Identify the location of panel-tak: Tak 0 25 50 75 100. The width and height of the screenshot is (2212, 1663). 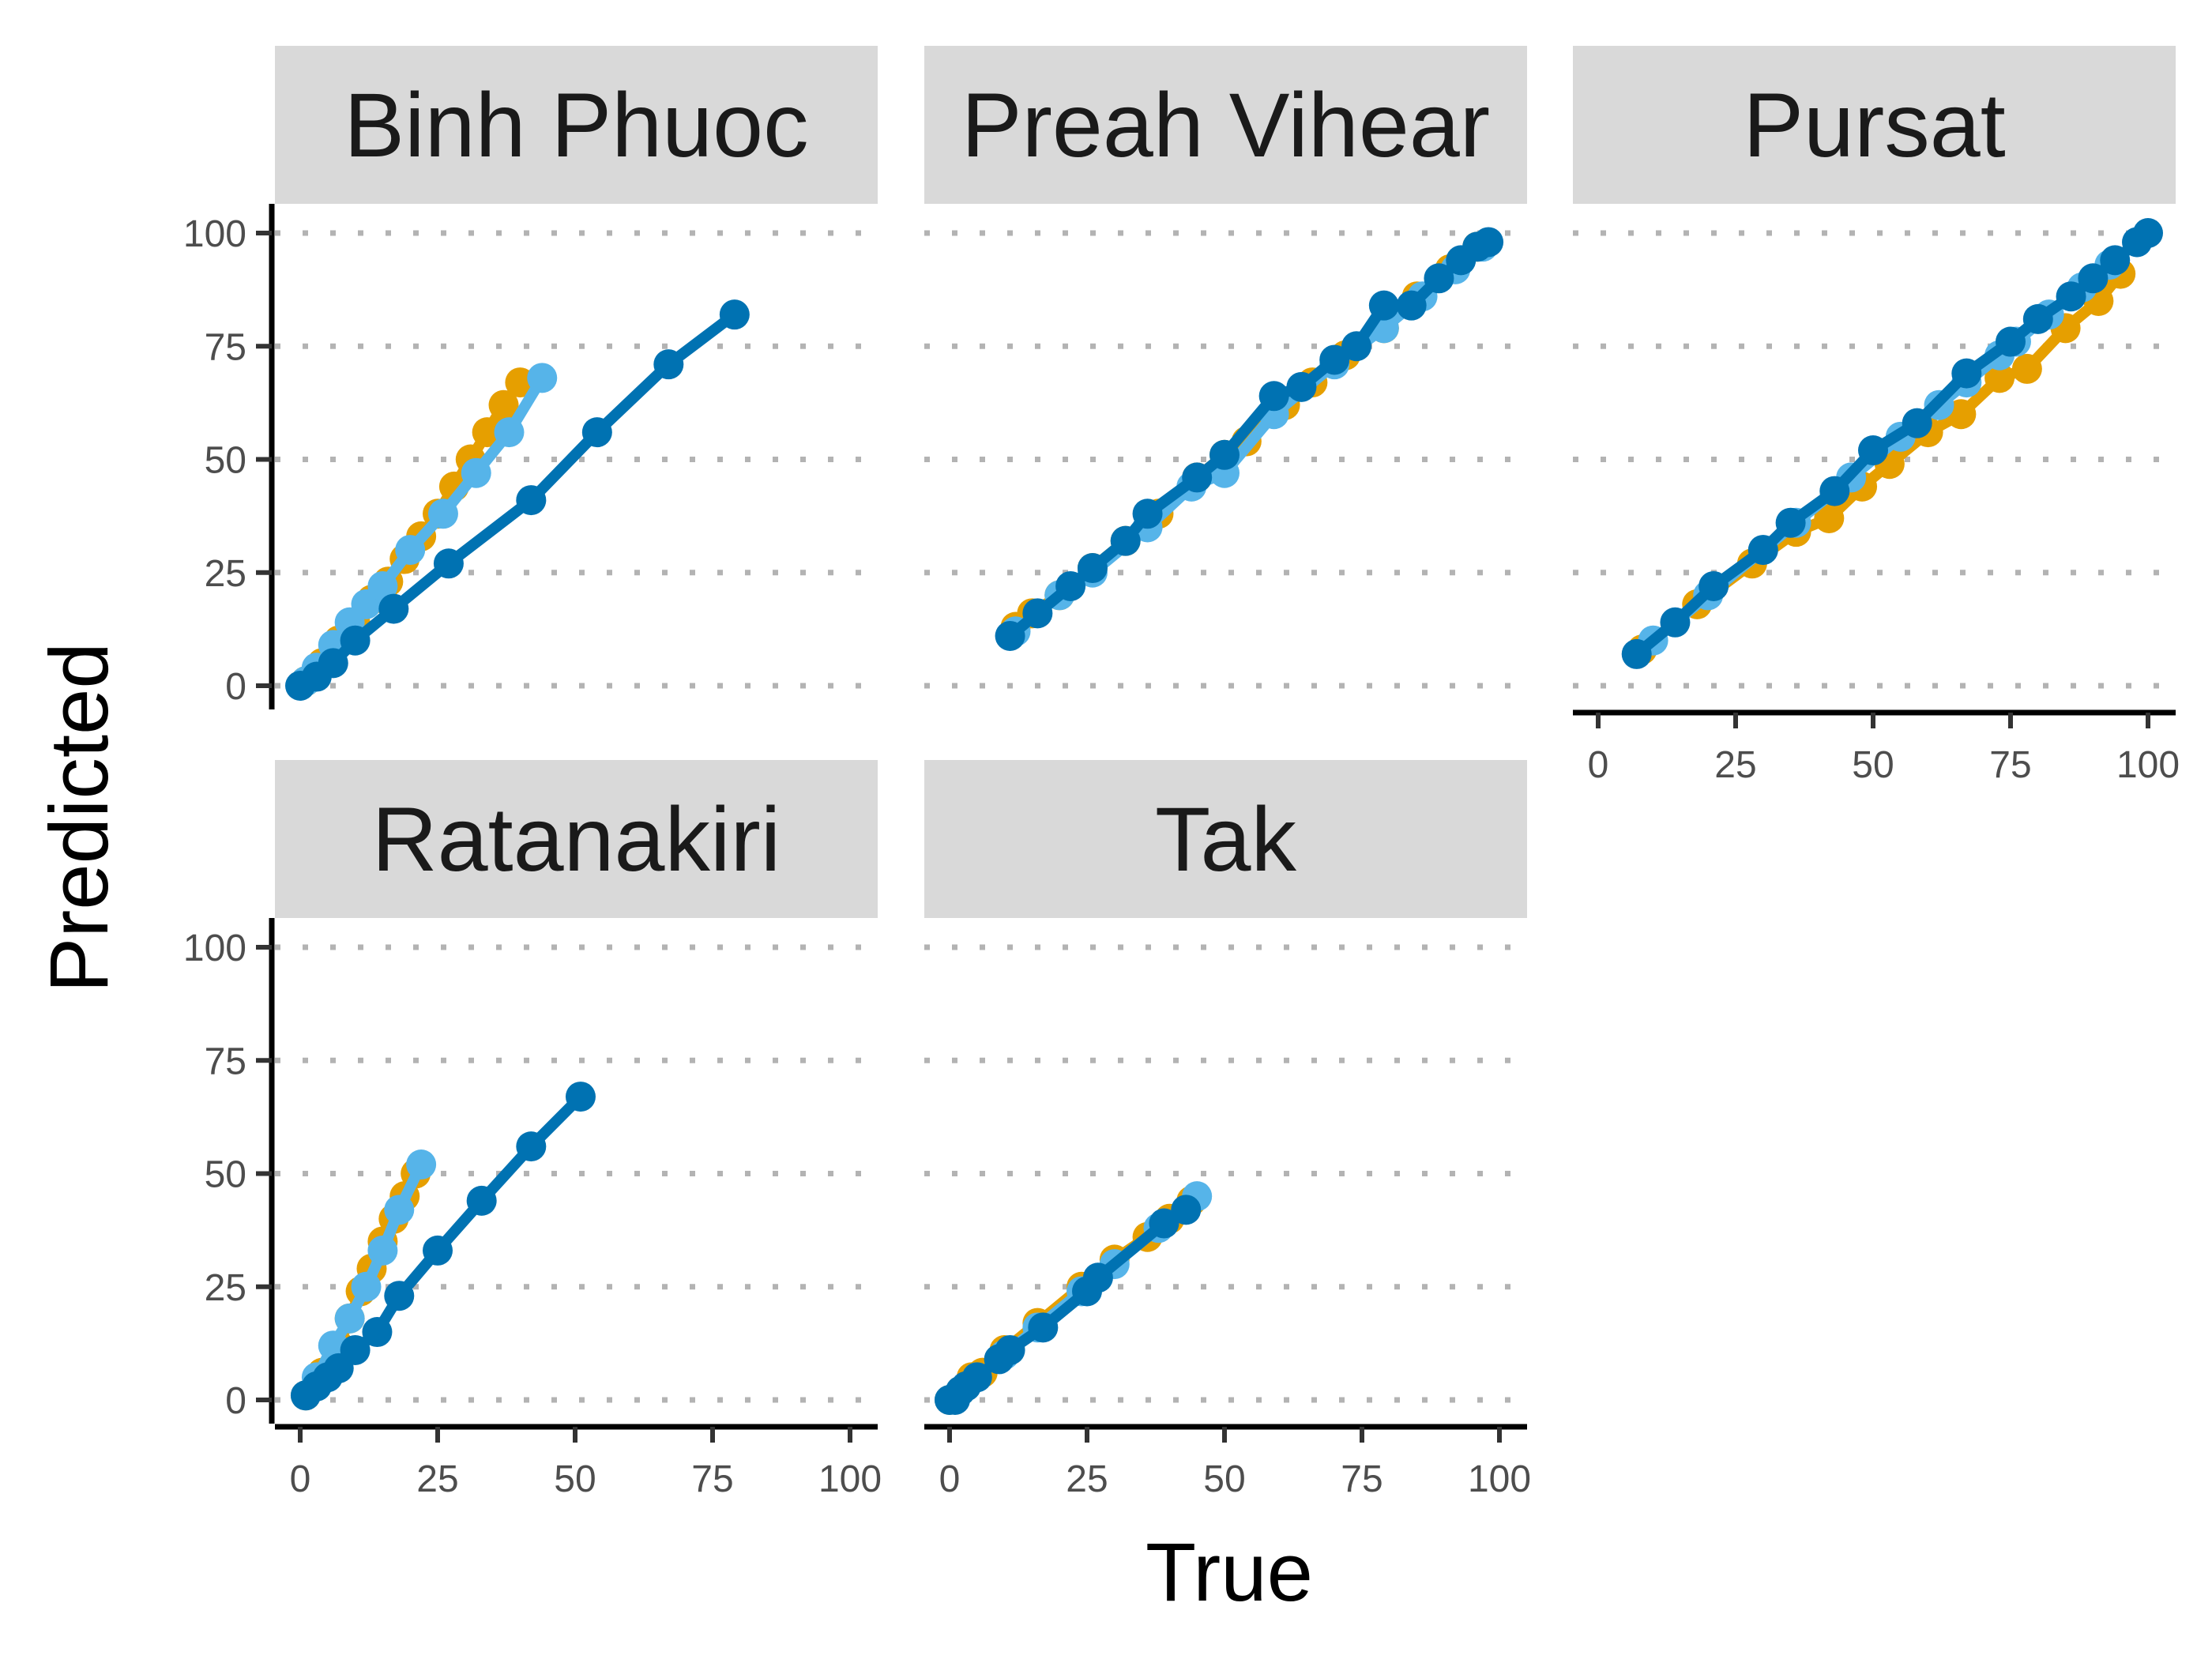
(1228, 1130).